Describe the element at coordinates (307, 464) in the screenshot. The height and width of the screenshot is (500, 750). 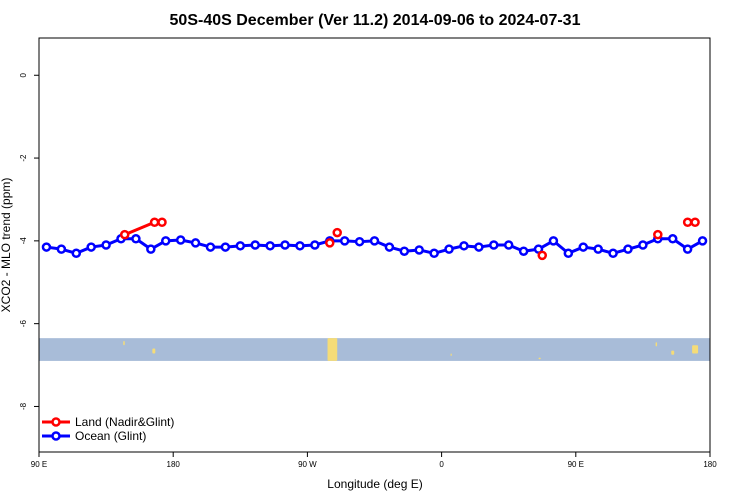
I see `x-tick-label: 90 W` at that location.